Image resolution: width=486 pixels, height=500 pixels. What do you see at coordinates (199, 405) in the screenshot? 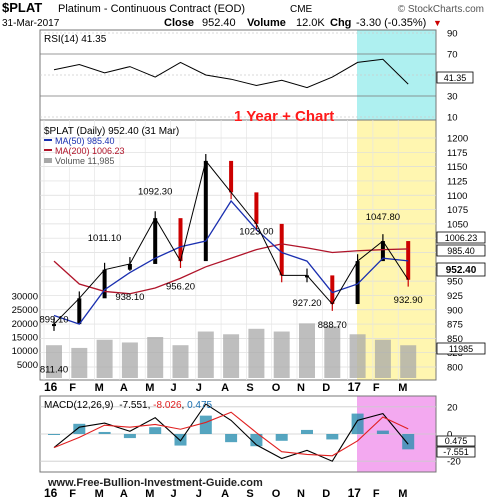
I see `macd-legend-hist: 0.475` at bounding box center [199, 405].